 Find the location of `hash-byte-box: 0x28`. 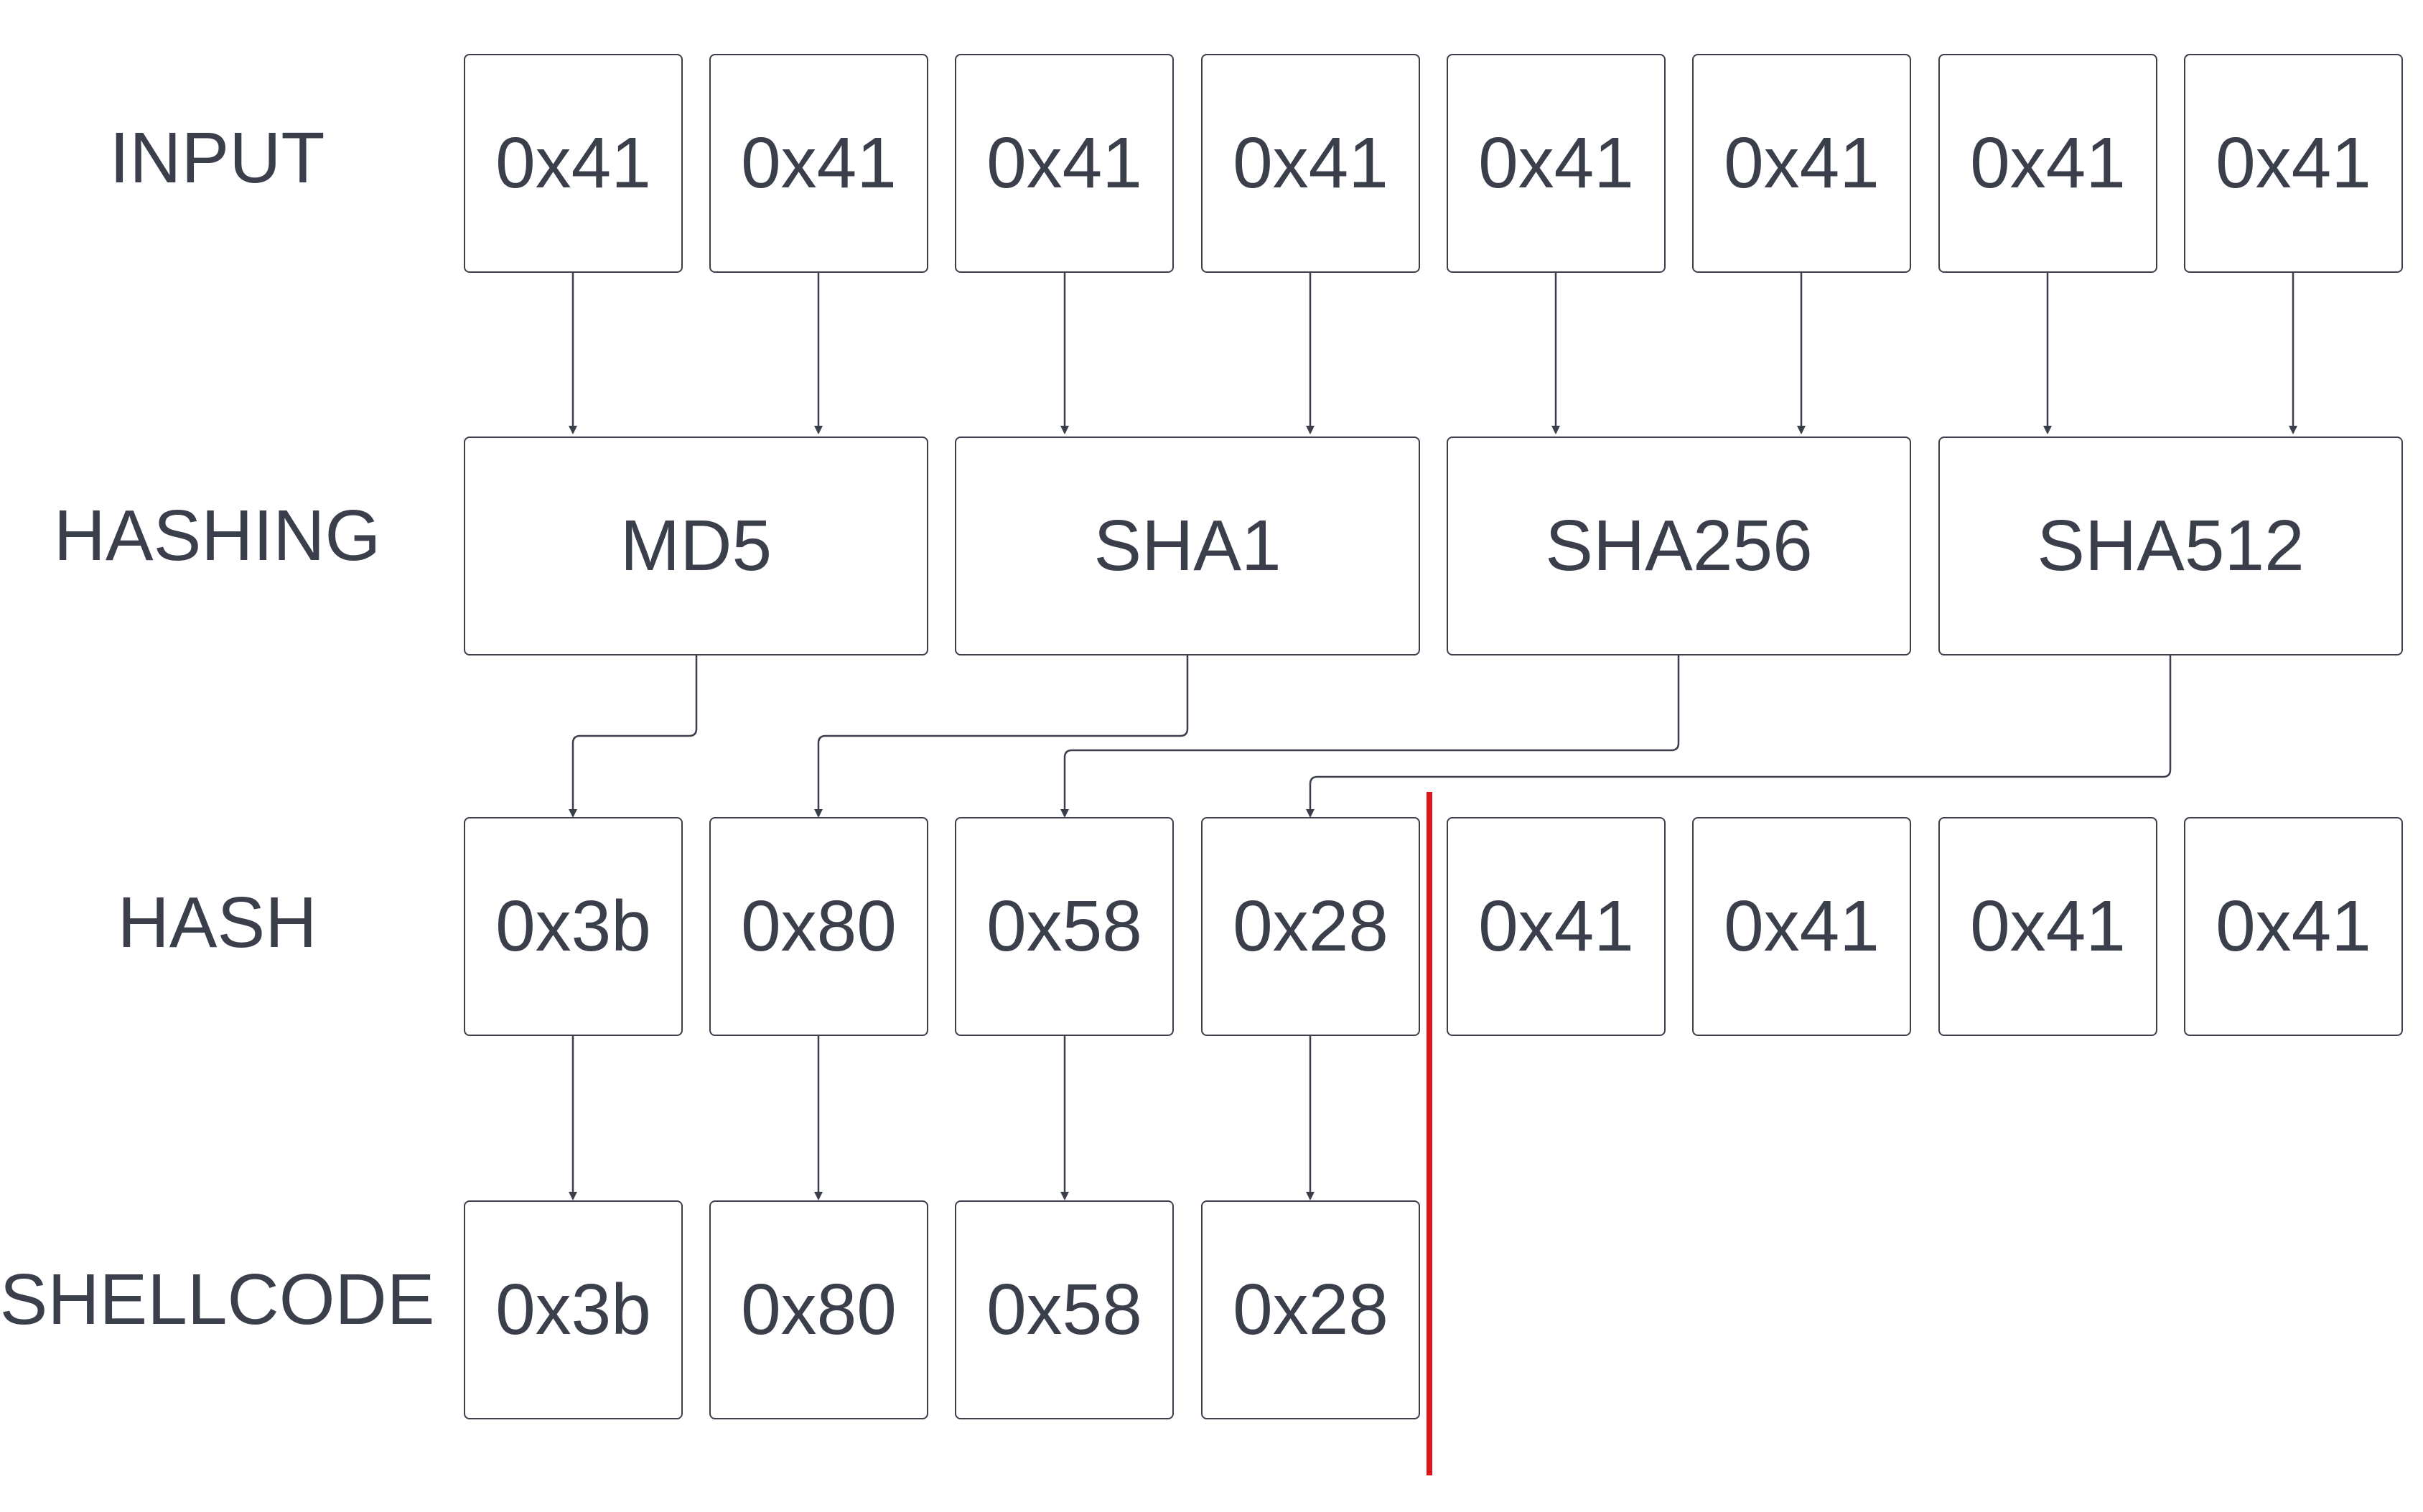

hash-byte-box: 0x28 is located at coordinates (1310, 926).